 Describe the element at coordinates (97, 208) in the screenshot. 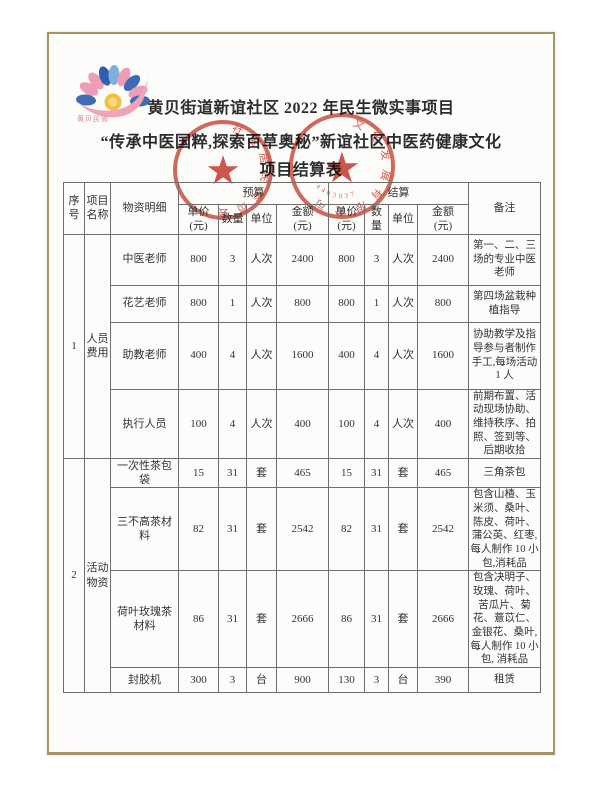

I see `col-header-project: 项目名称` at that location.